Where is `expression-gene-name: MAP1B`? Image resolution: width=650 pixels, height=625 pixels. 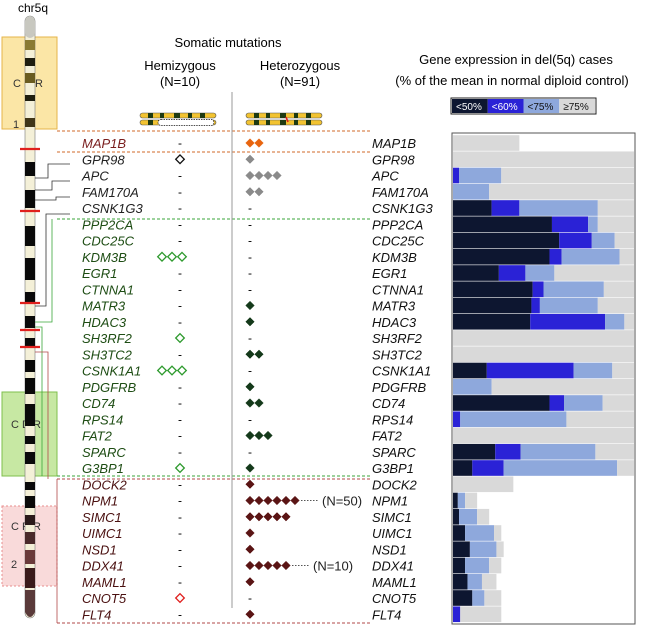
expression-gene-name: MAP1B is located at coordinates (394, 143).